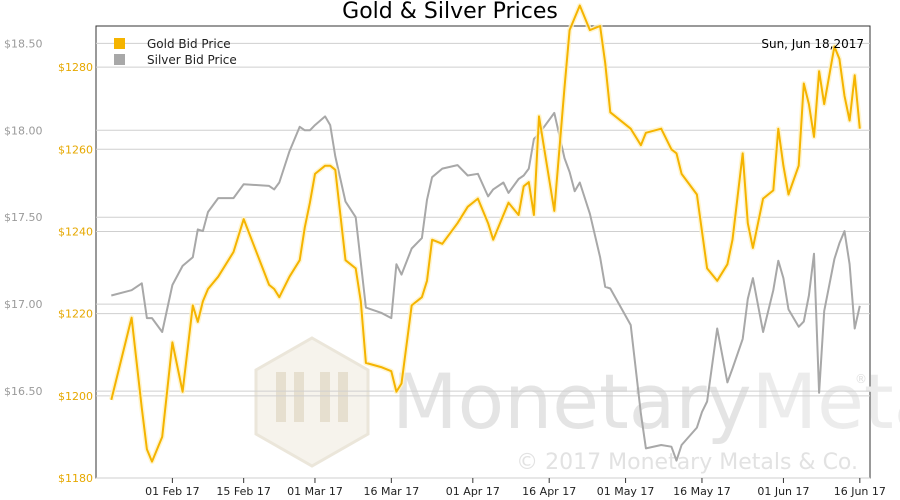 Image resolution: width=900 pixels, height=500 pixels. I want to click on y-tick-gold: $1180, so click(75, 478).